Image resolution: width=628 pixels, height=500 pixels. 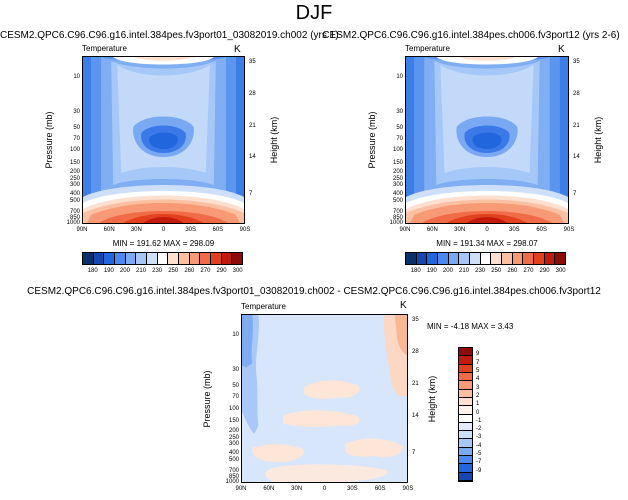 What do you see at coordinates (162, 273) in the screenshot?
I see `panel1-colorbar-labels: 180 190 200 210 230 250 260 270 290 300` at bounding box center [162, 273].